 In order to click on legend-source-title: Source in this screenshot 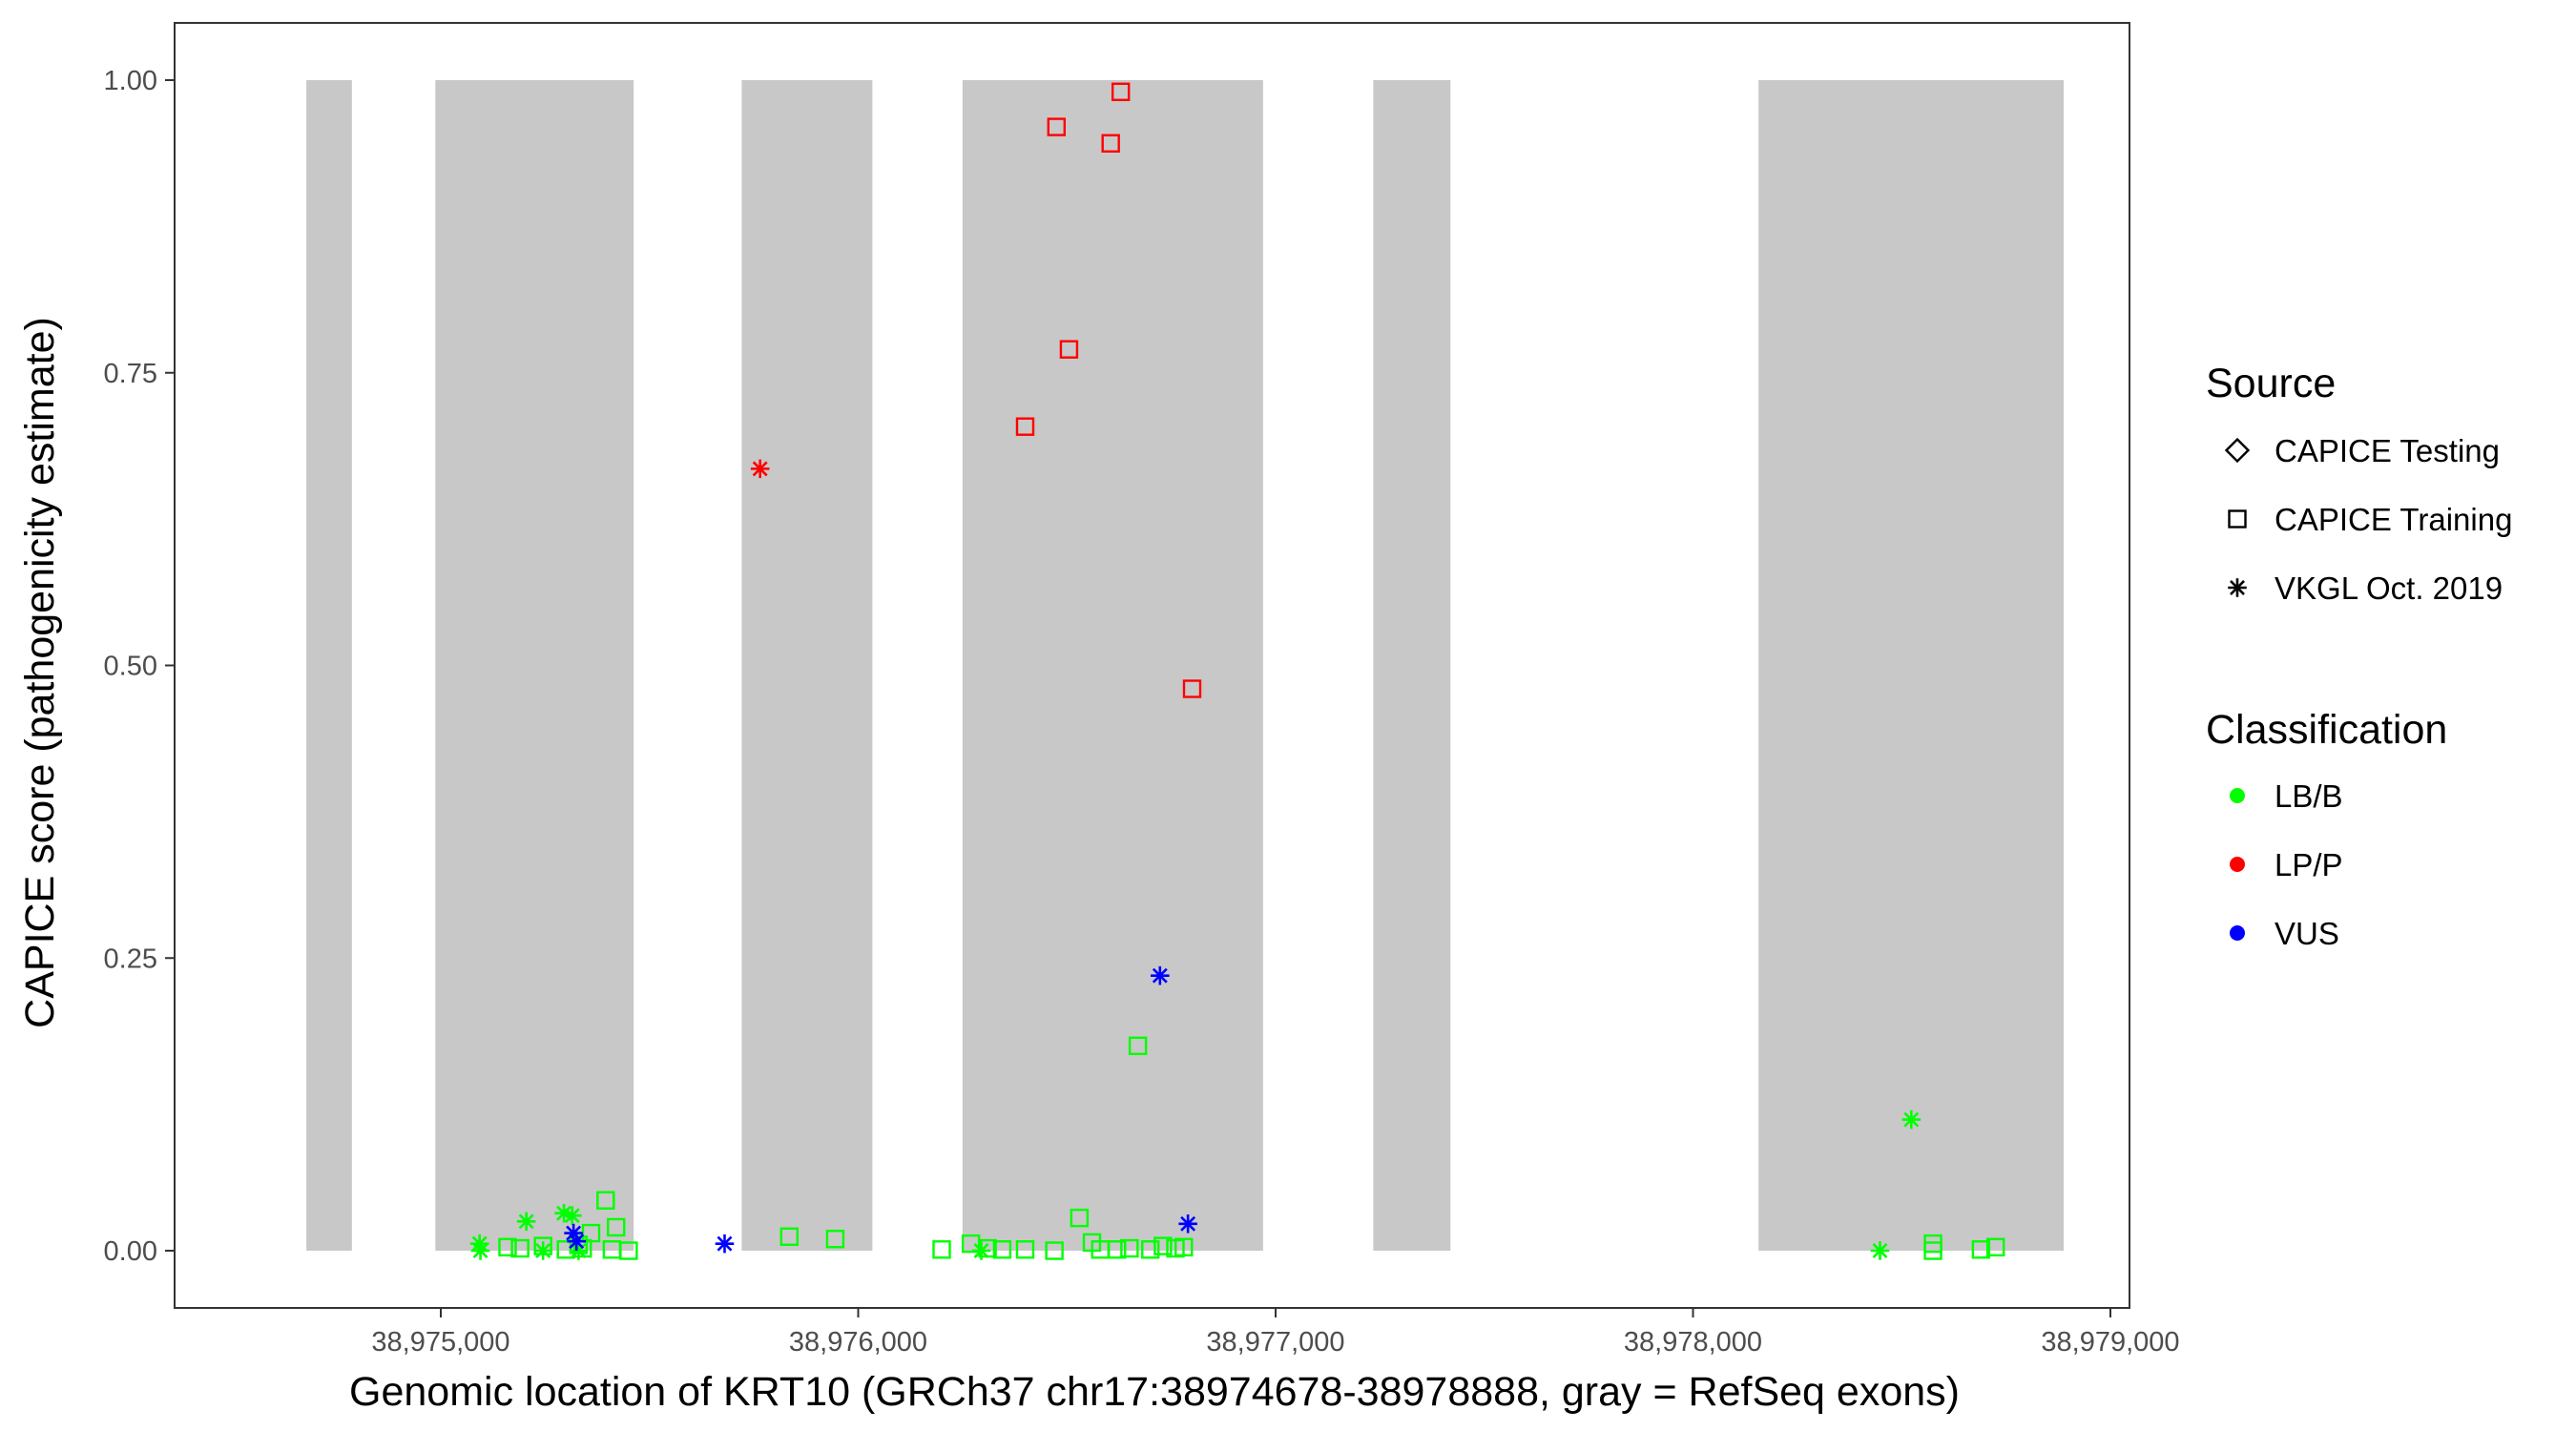, I will do `click(2271, 383)`.